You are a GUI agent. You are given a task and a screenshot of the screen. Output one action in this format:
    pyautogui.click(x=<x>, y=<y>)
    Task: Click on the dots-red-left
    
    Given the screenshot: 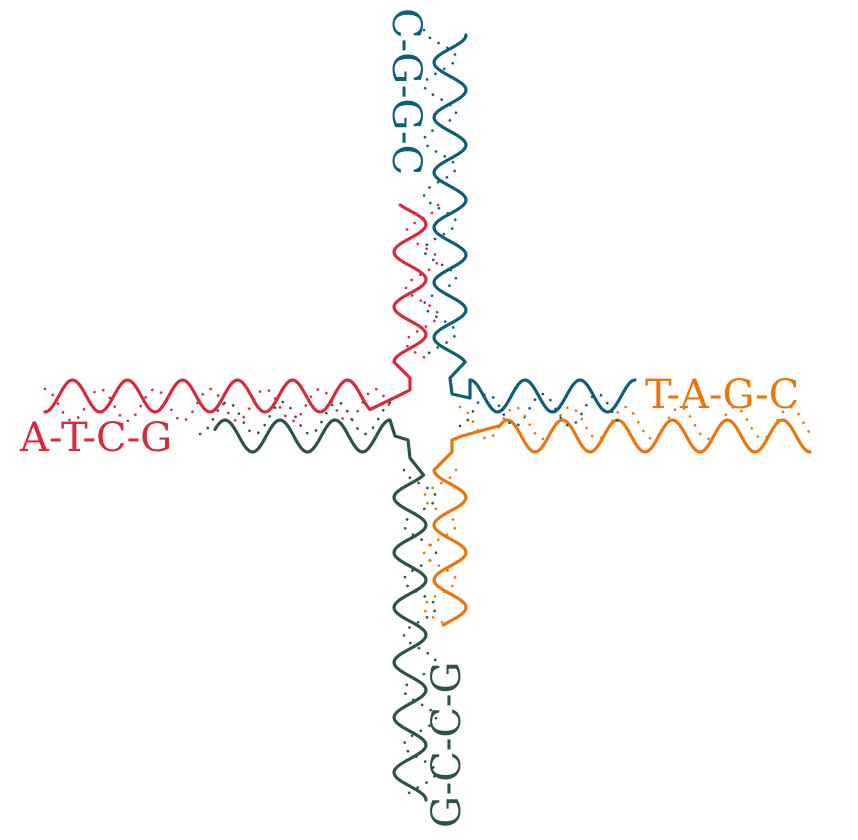 What is the action you would take?
    pyautogui.click(x=217, y=405)
    